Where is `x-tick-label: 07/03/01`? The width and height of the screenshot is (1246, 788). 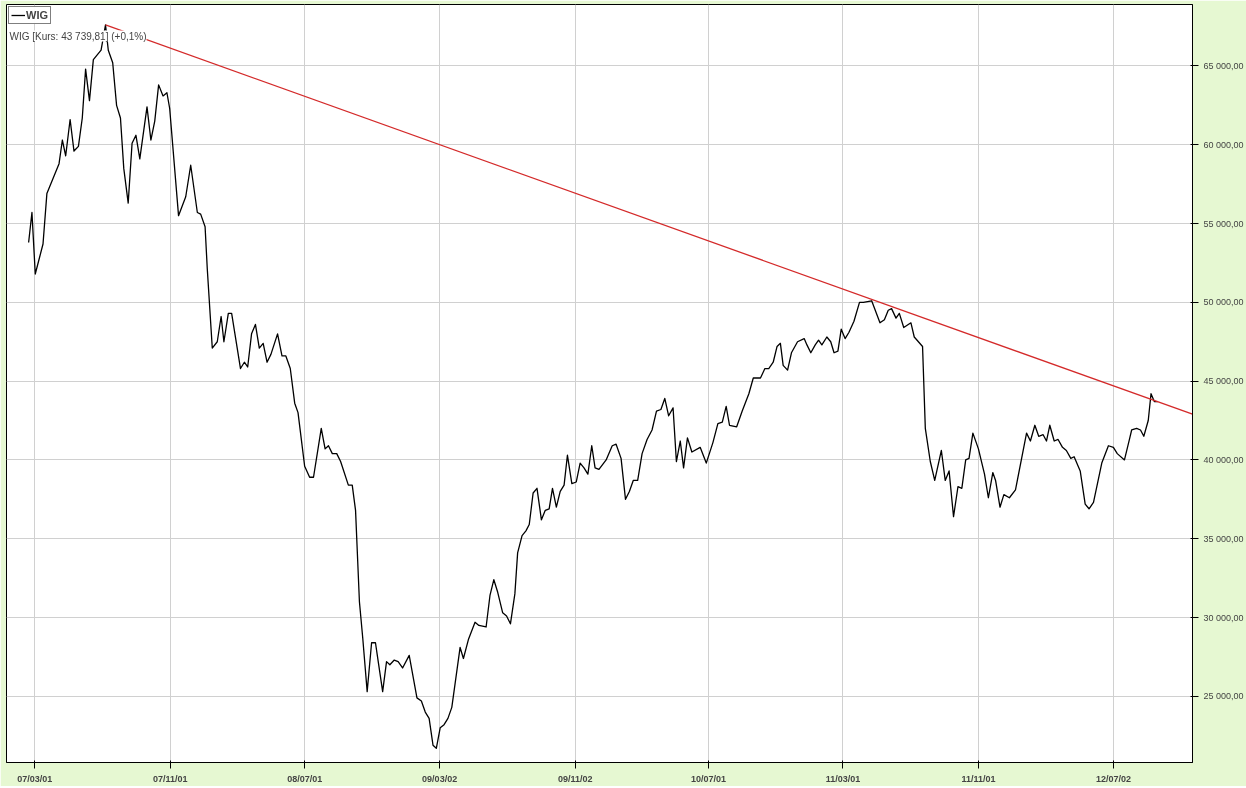
x-tick-label: 07/03/01 is located at coordinates (35, 778).